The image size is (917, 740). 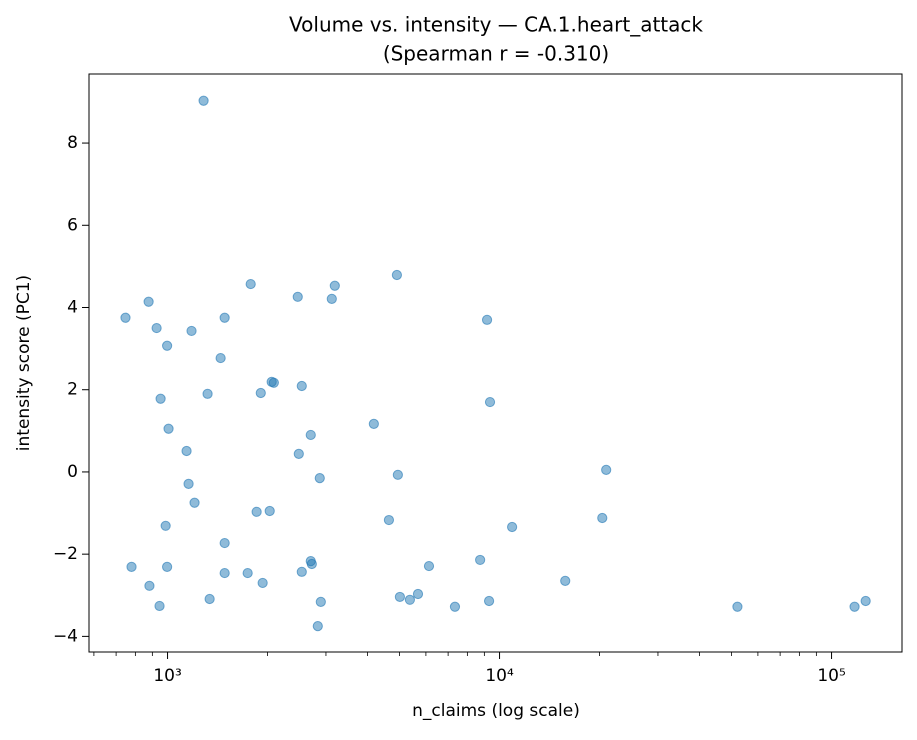 I want to click on chart-title: Volume vs. intensity — CA.1.heart_attack, so click(x=496, y=25).